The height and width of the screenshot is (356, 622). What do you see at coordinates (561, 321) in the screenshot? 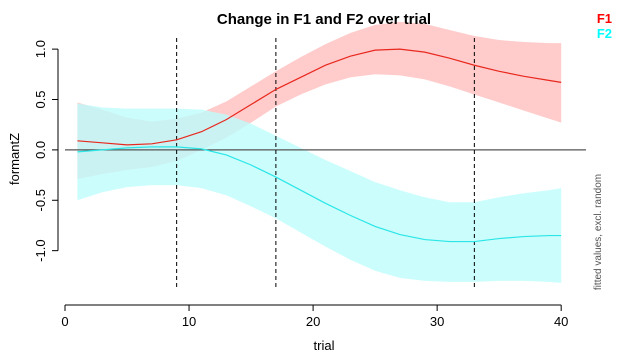
I see `x-tick-label: 40` at bounding box center [561, 321].